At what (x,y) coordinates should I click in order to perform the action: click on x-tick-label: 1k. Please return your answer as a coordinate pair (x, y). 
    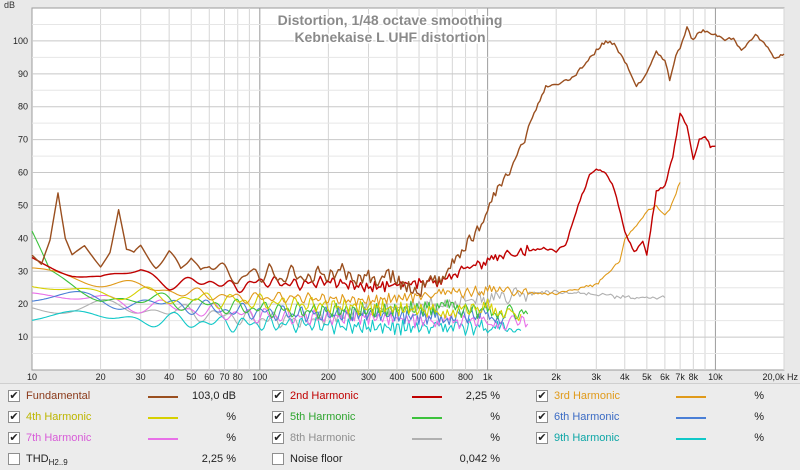
    Looking at the image, I should click on (488, 377).